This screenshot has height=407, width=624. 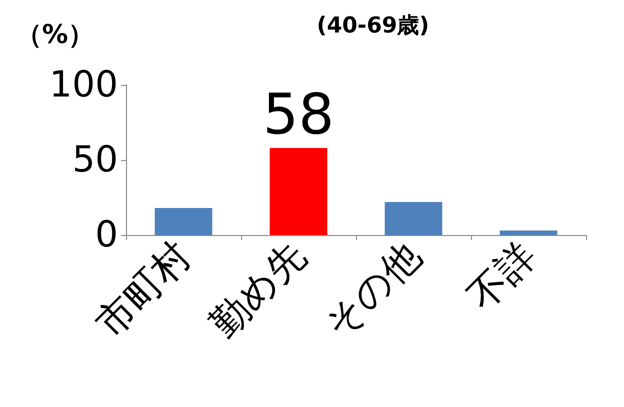 What do you see at coordinates (501, 275) in the screenshot?
I see `x-tick-label: 不詳` at bounding box center [501, 275].